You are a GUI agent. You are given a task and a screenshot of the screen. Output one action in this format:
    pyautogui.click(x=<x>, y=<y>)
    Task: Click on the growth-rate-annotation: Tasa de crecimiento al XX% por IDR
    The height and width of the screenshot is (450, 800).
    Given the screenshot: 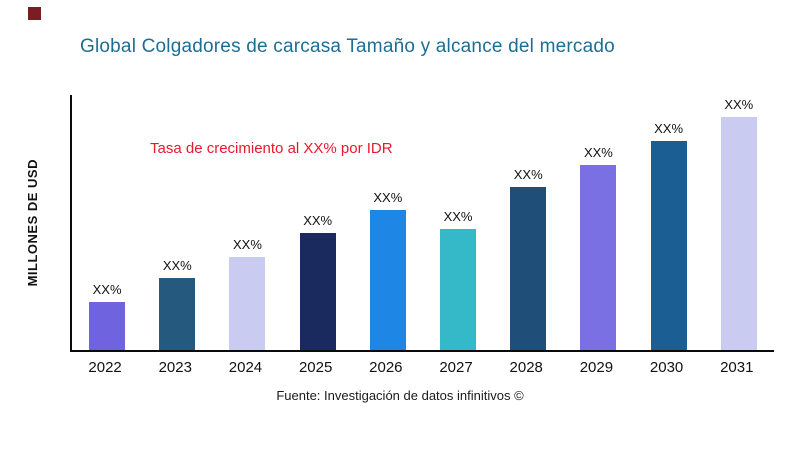 What is the action you would take?
    pyautogui.click(x=271, y=148)
    